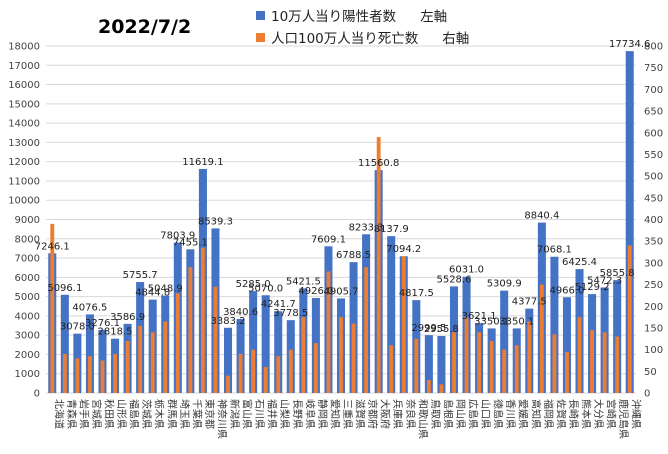 Image resolution: width=668 pixels, height=454 pixels. Describe the element at coordinates (647, 394) in the screenshot. I see `right-tick-label: 0` at that location.